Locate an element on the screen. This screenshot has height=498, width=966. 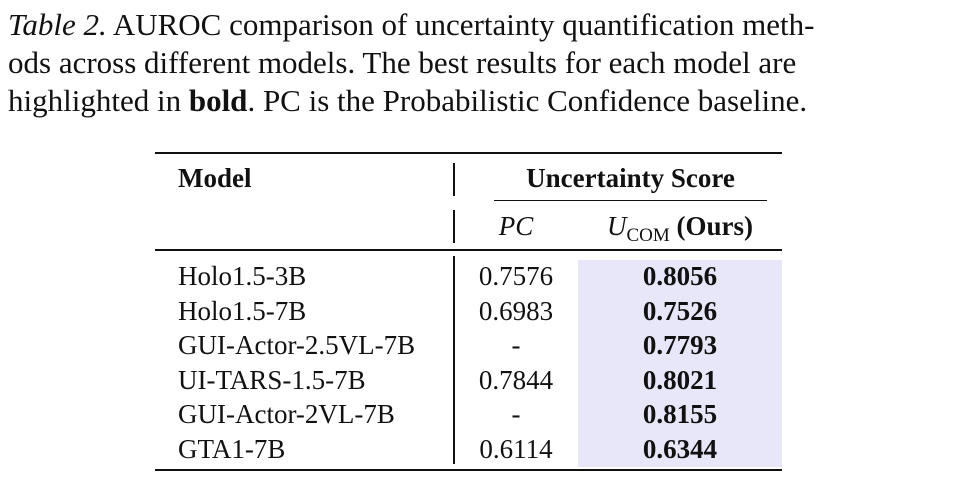
cell-ucom: 0.8155 is located at coordinates (680, 414).